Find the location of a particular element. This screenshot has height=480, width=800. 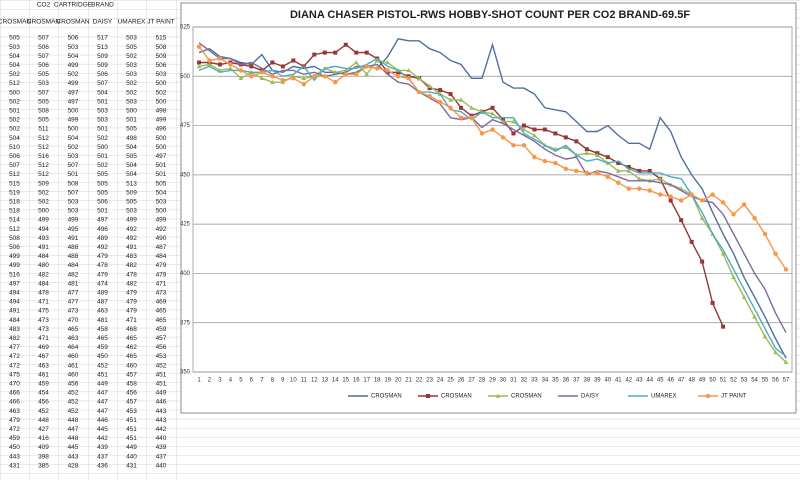

cell: 481 is located at coordinates (73, 283).